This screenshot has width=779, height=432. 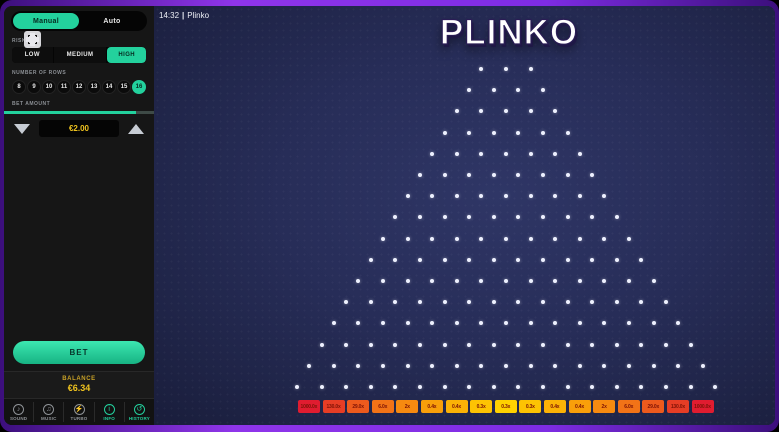 What do you see at coordinates (94, 87) in the screenshot?
I see `rows-option-13: 13` at bounding box center [94, 87].